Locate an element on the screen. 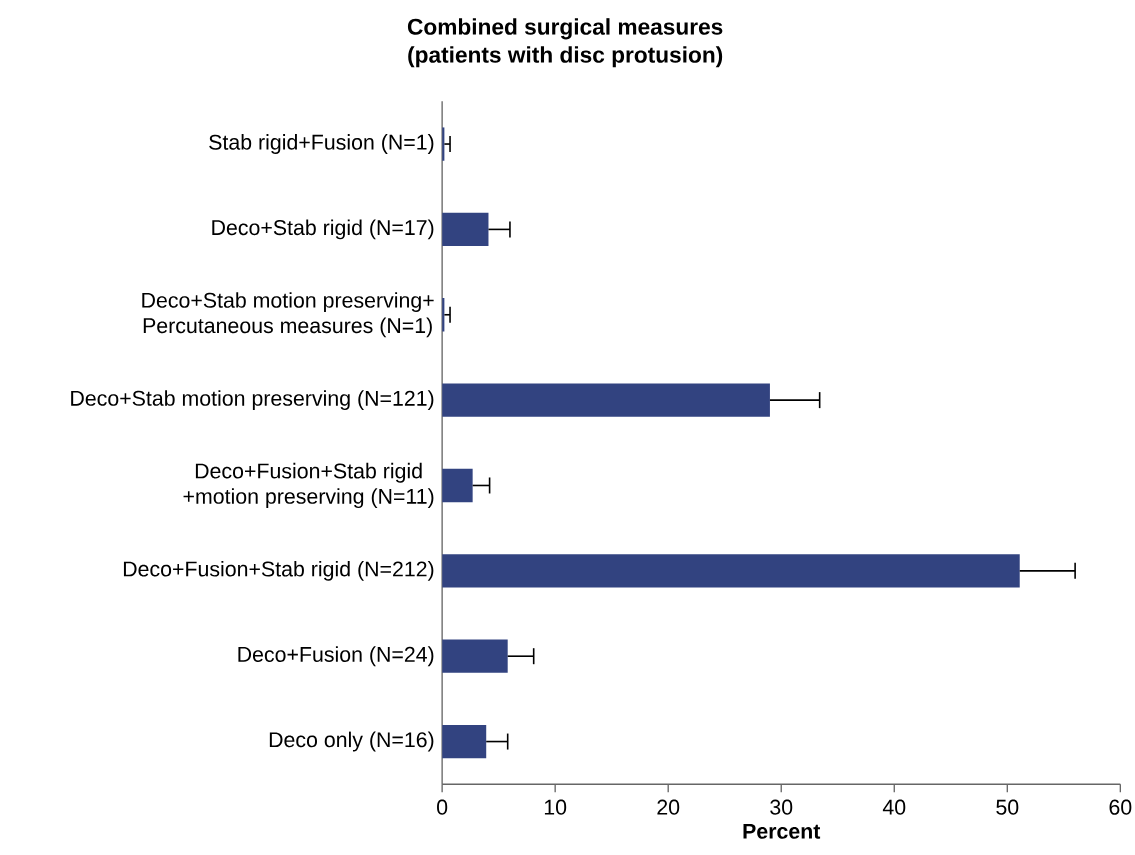 Image resolution: width=1135 pixels, height=855 pixels. chart-subtitle: (patients with disc protusion) is located at coordinates (565, 57).